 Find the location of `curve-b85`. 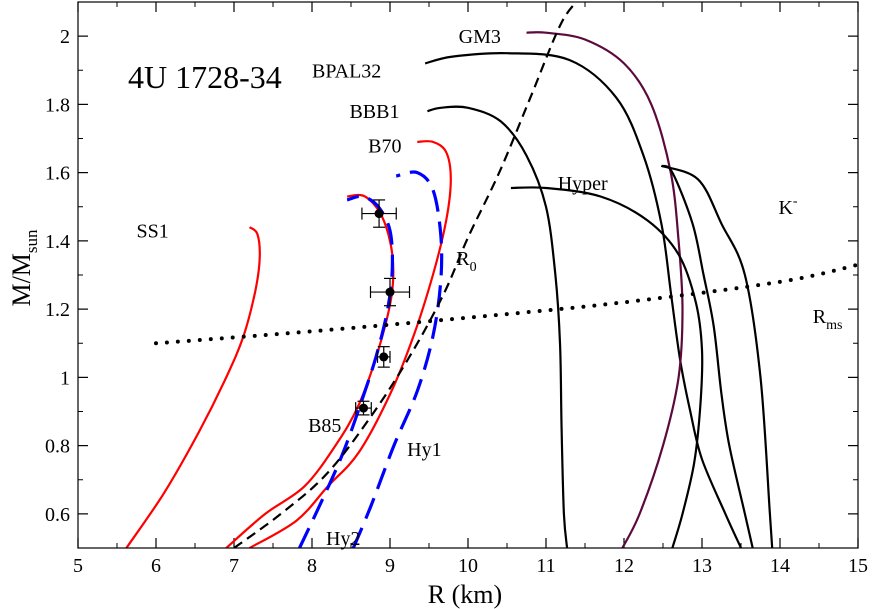

curve-b85 is located at coordinates (310, 370).